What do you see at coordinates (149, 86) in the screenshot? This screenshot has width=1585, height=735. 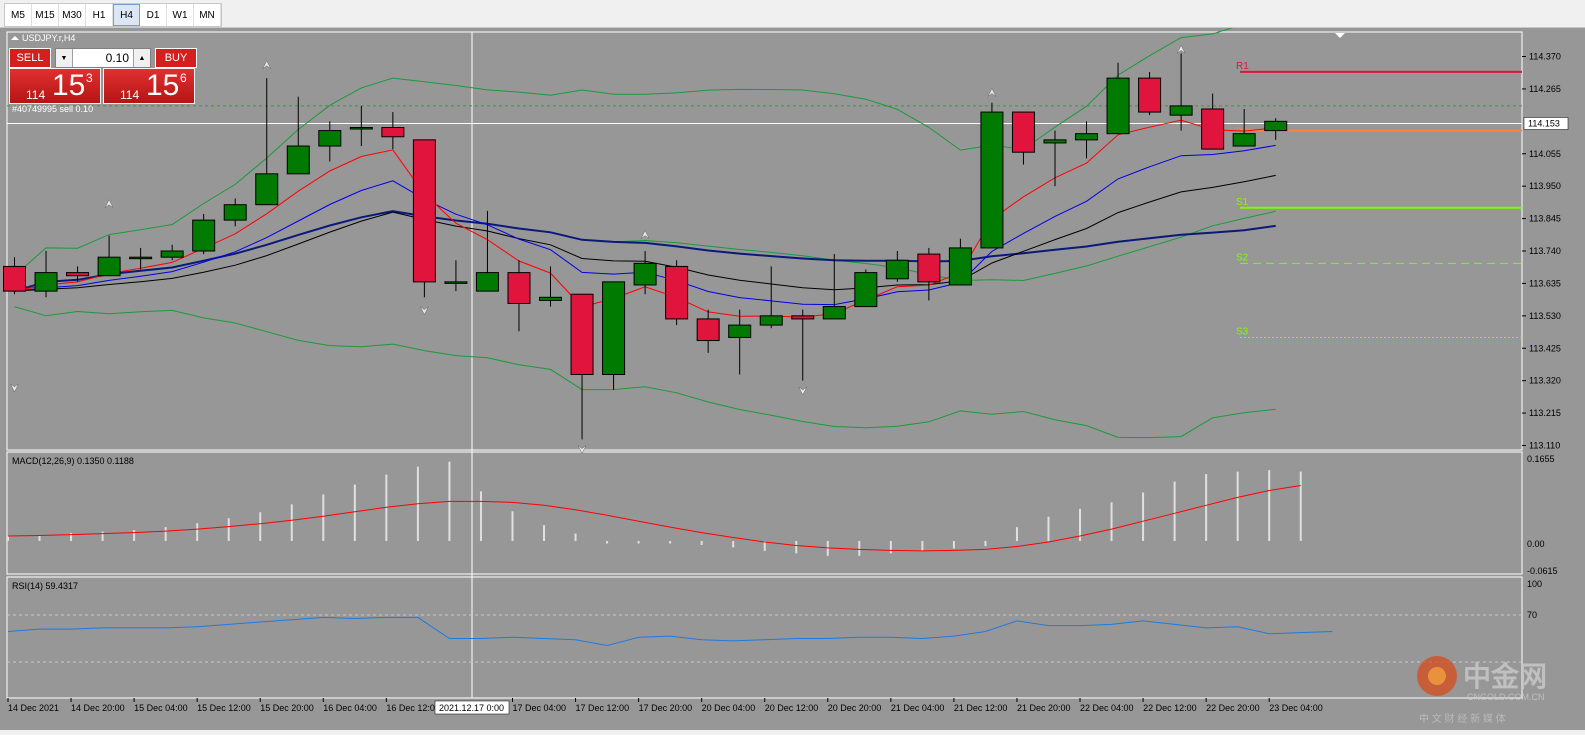 I see `buy-price-tile: 114 15 6` at bounding box center [149, 86].